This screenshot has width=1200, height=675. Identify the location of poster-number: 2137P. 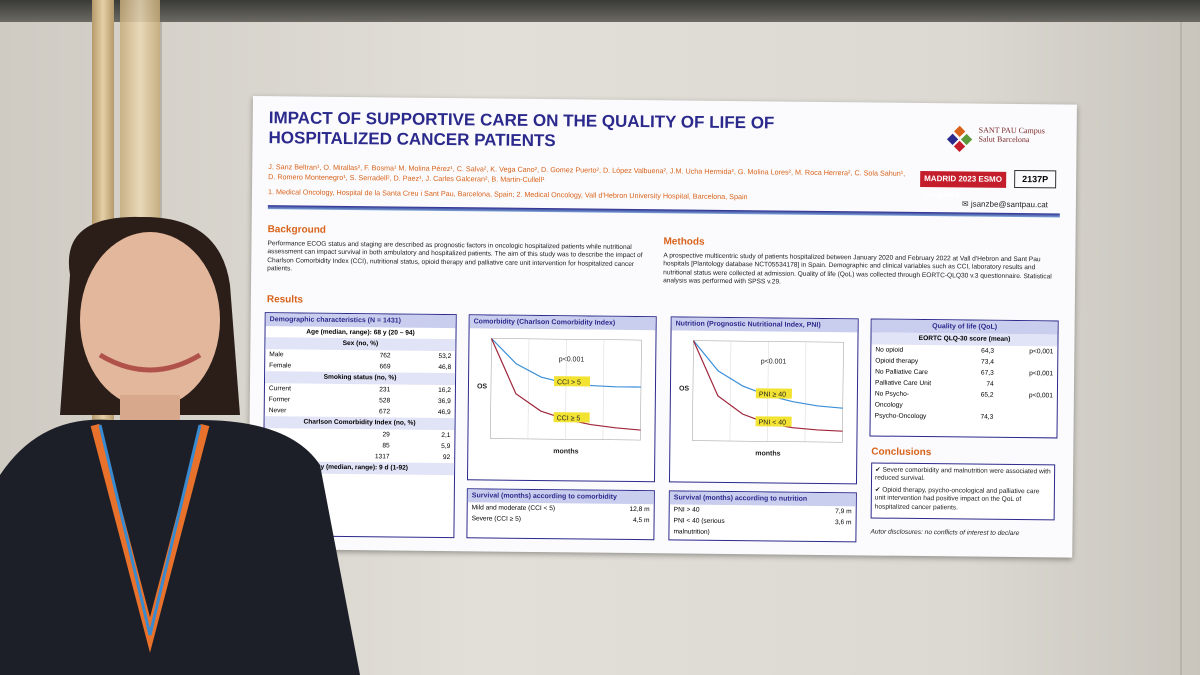
(1035, 179).